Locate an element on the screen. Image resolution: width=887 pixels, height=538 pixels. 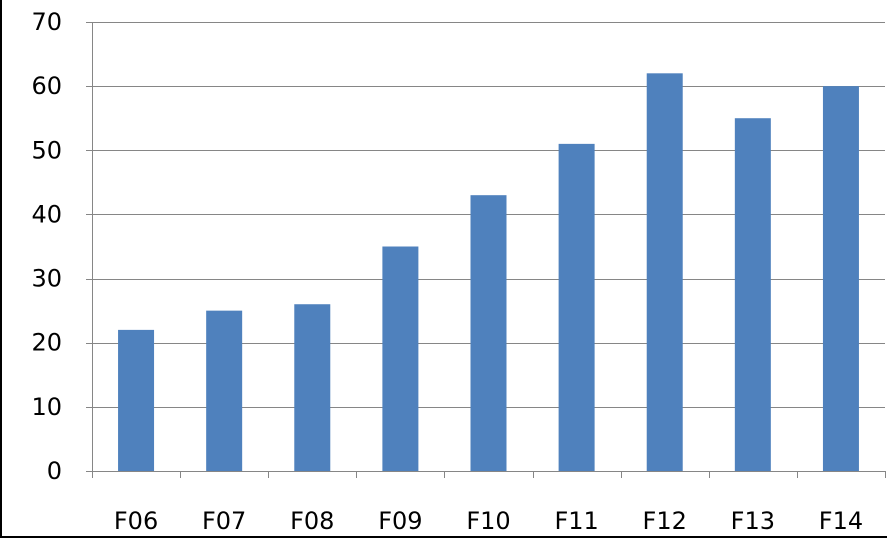
x-tick-label: F09 is located at coordinates (400, 521).